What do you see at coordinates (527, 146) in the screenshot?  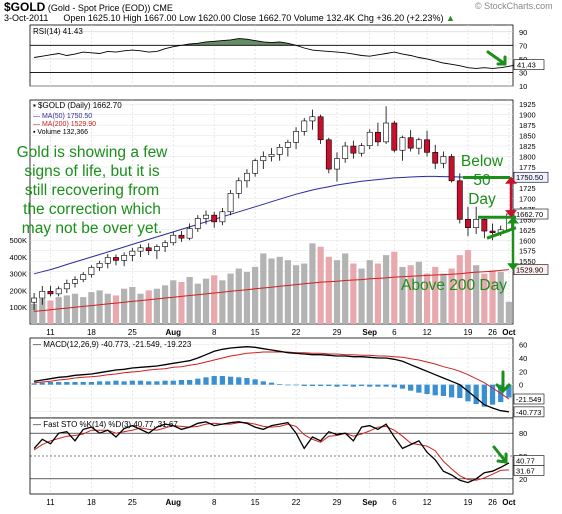 I see `price-tick-label: 1825` at bounding box center [527, 146].